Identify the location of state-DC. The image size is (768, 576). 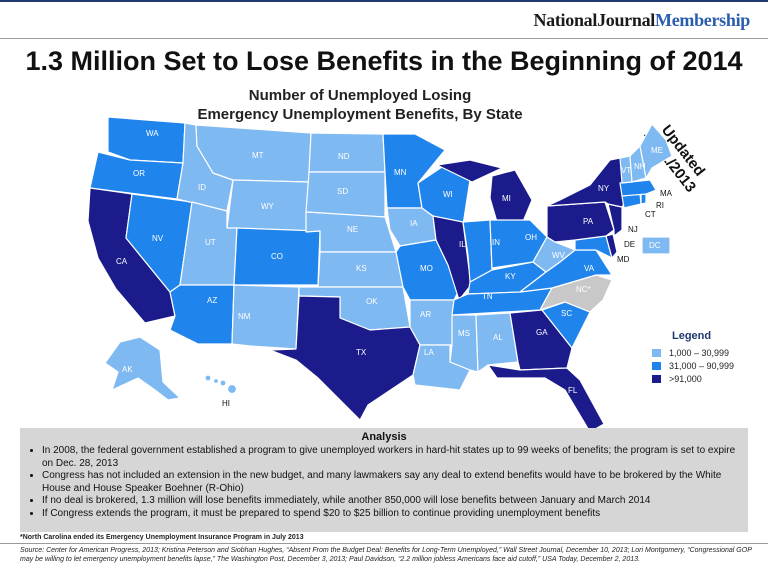
(656, 245).